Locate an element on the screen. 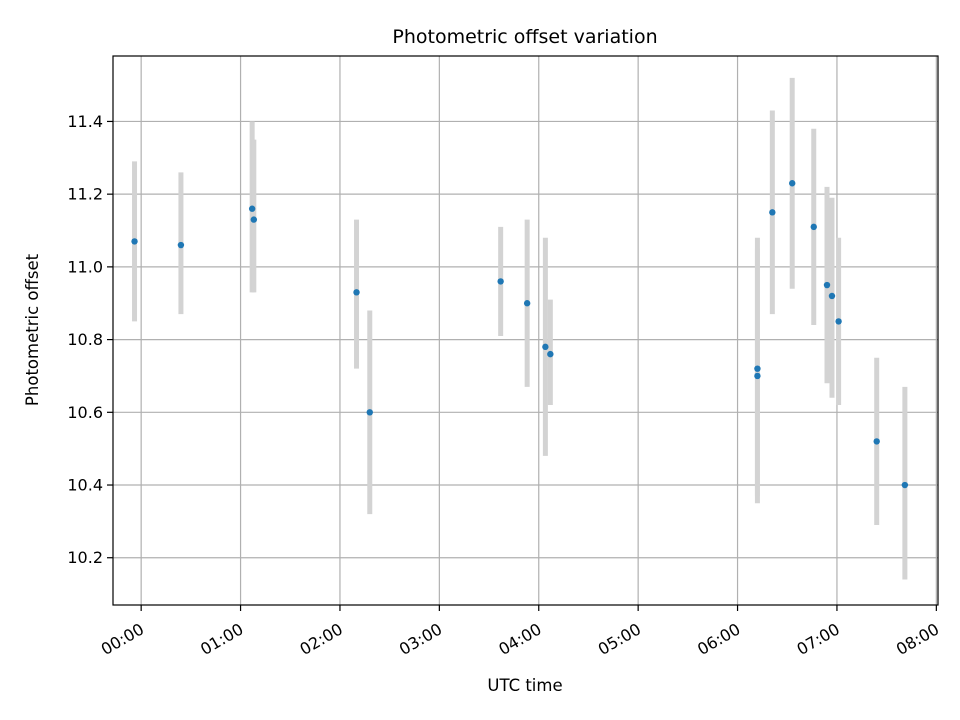 Image resolution: width=960 pixels, height=720 pixels. y-axis: 10.2 10.4 10.6 10.8 11.0 11.2 11.4 is located at coordinates (90, 339).